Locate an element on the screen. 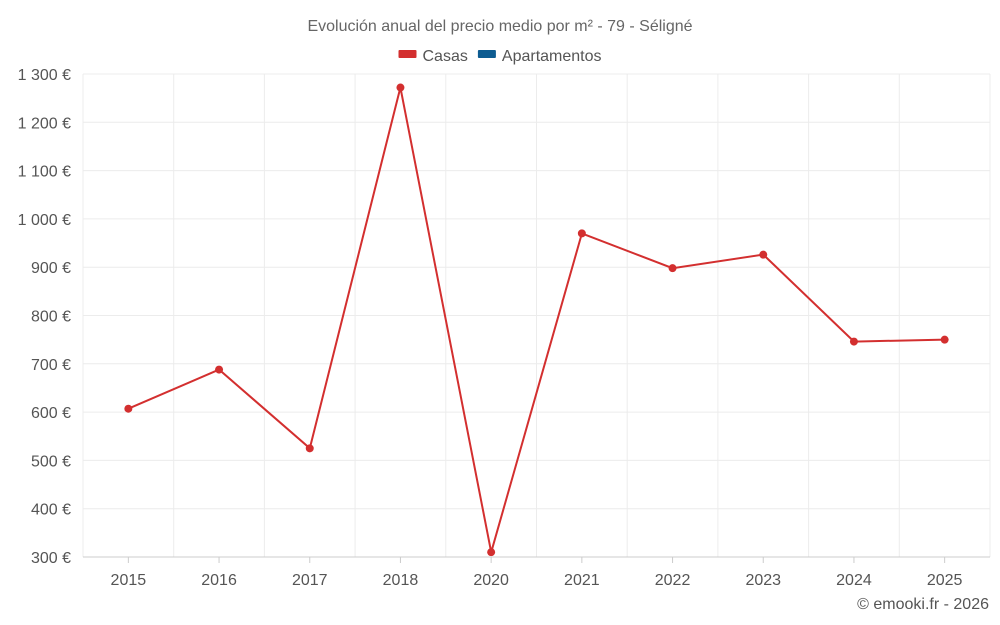 This screenshot has width=1000, height=625. x-axis: 2015 2016 2017 2018 2020 2021 2022 2023 2024 2025 is located at coordinates (536, 572).